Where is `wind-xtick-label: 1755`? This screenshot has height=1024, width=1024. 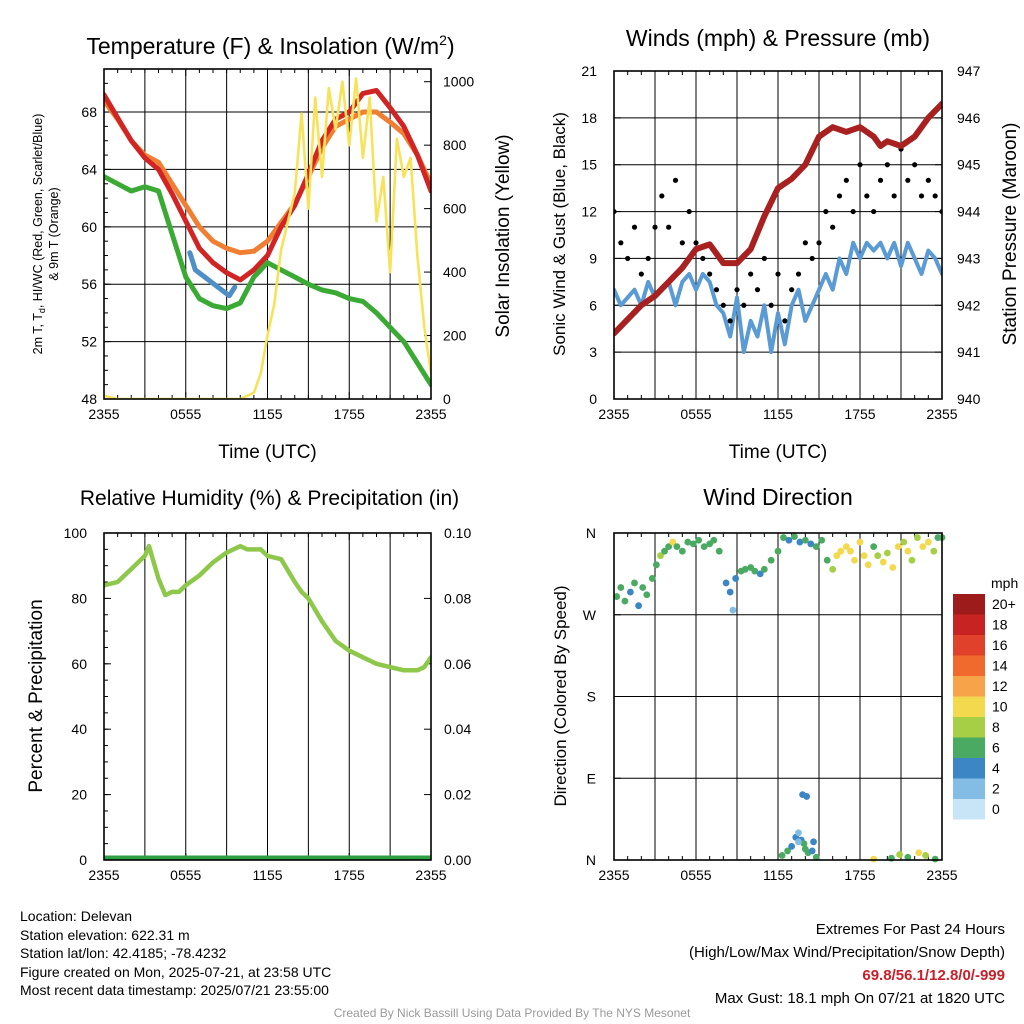
wind-xtick-label: 1755 is located at coordinates (859, 414).